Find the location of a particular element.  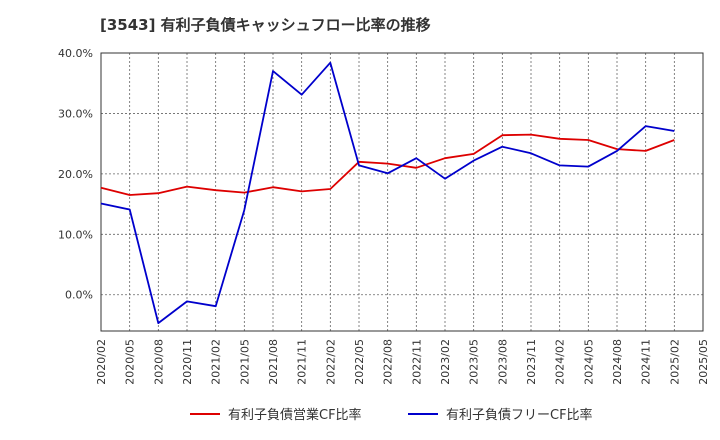

x-tick-label: 2024/05 is located at coordinates (588, 362).